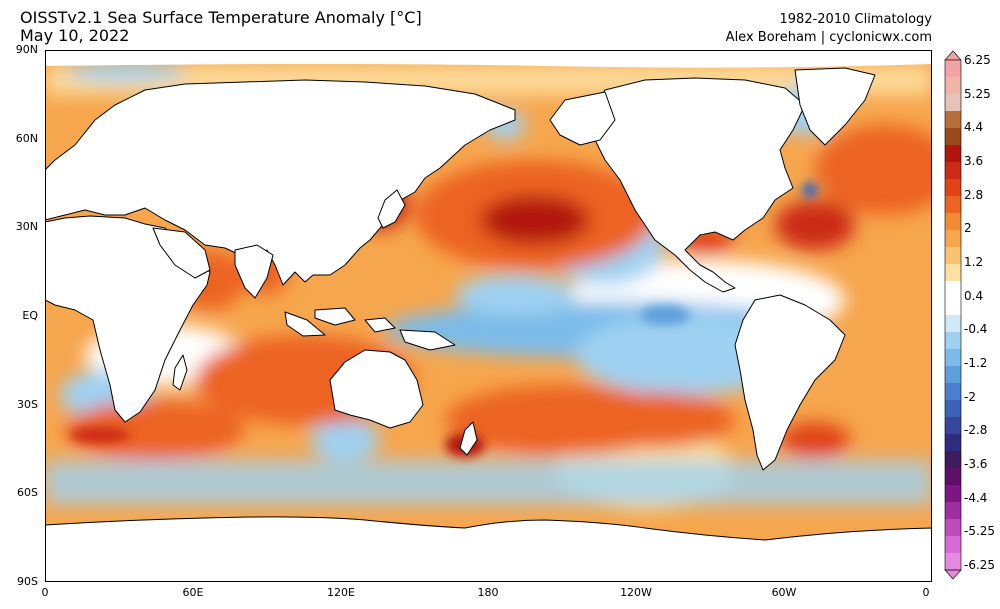  What do you see at coordinates (27, 581) in the screenshot?
I see `lat-label-90s: 90S` at bounding box center [27, 581].